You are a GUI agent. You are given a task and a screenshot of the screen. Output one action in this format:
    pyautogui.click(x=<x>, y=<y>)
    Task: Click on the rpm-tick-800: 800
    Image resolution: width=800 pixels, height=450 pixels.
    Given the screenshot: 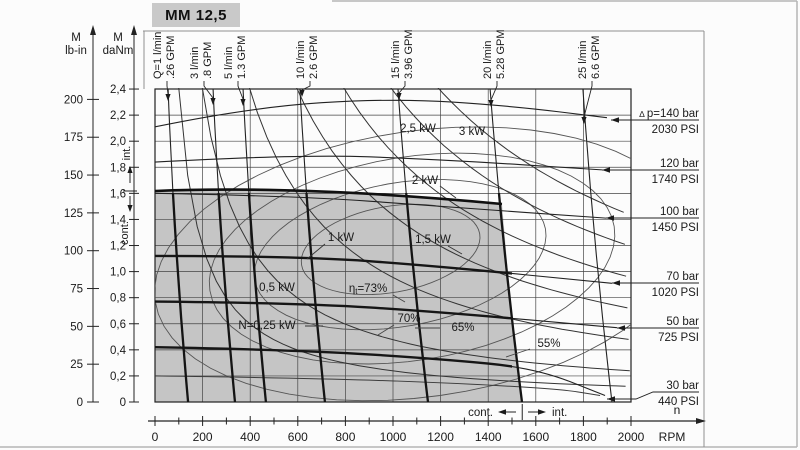 What is the action you would take?
    pyautogui.click(x=345, y=437)
    